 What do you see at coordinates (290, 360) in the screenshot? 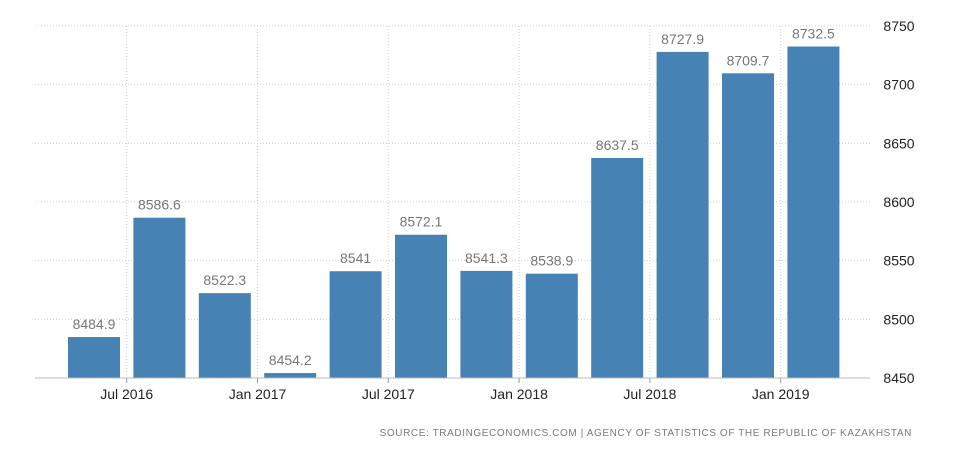
I see `data-label: 8454.2` at bounding box center [290, 360].